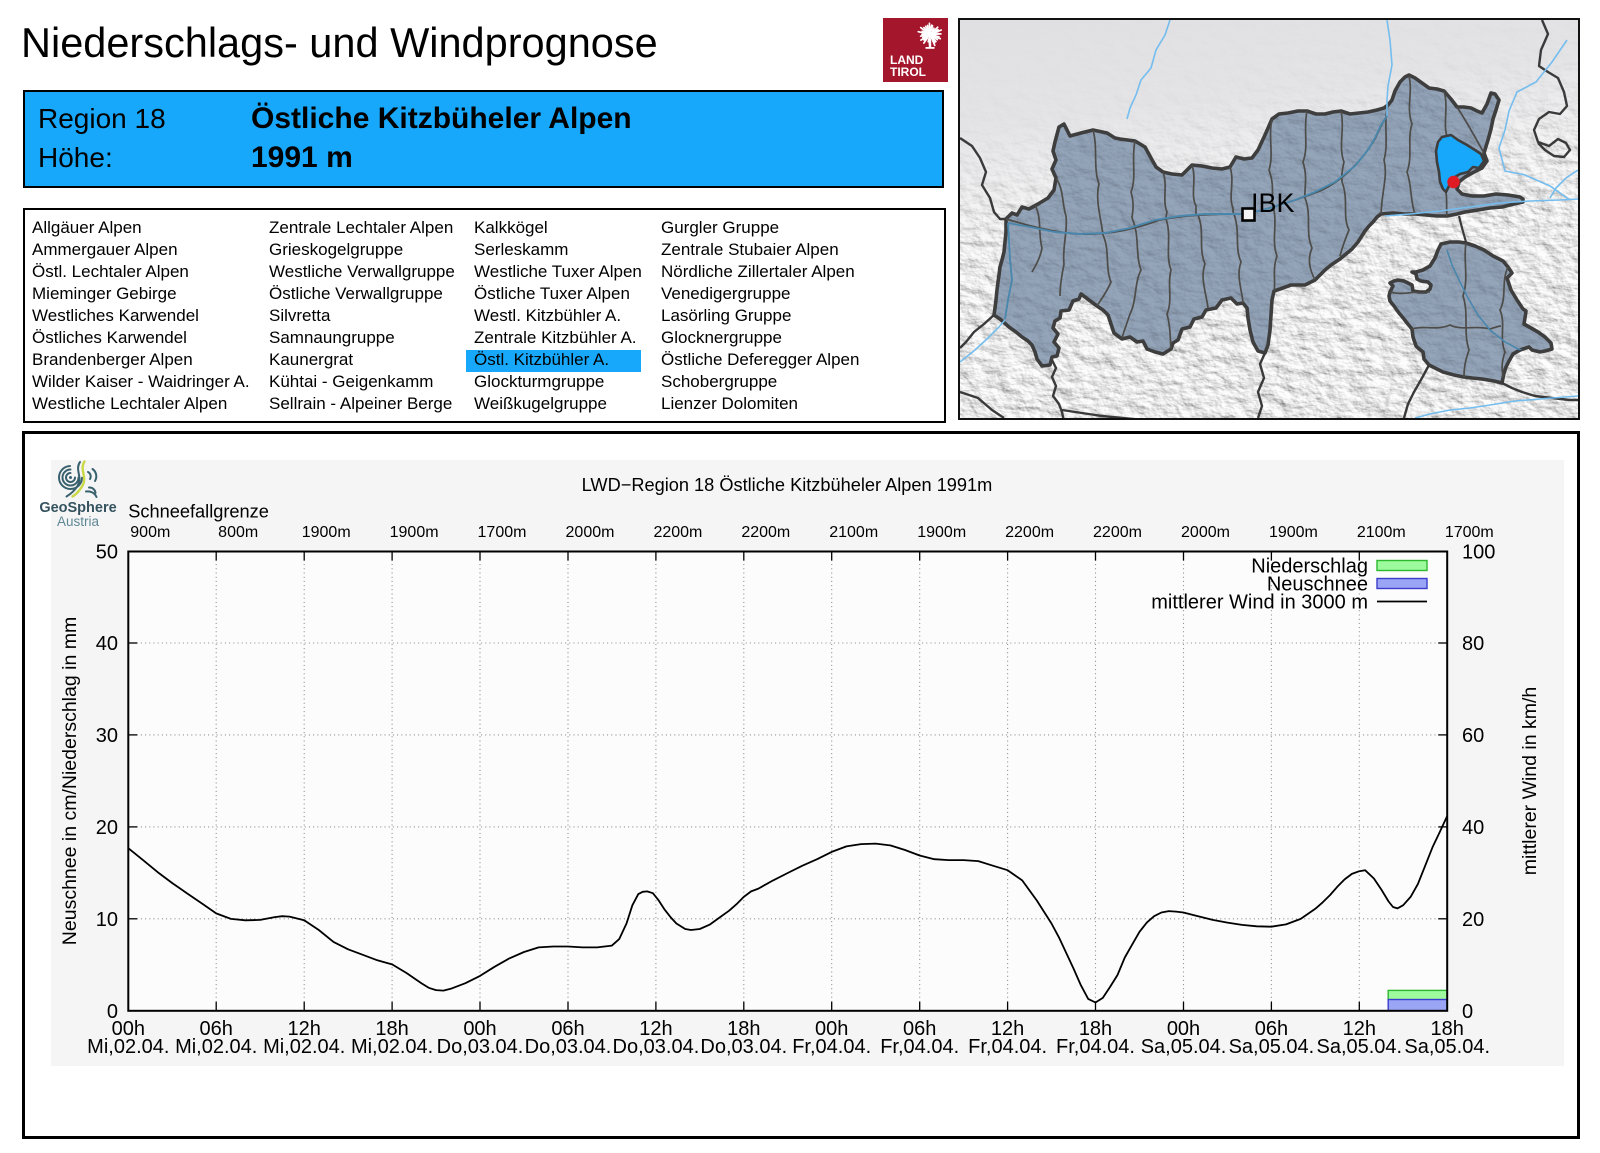 The width and height of the screenshot is (1600, 1153). Describe the element at coordinates (907, 60) in the screenshot. I see `svg-text: LAND` at that location.